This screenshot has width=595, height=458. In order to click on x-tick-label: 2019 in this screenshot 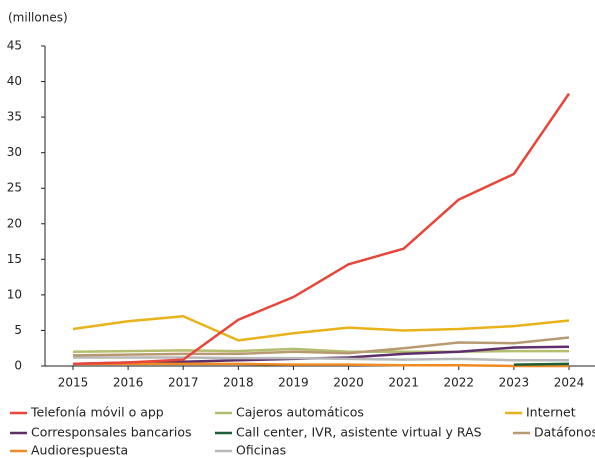, I will do `click(293, 383)`.